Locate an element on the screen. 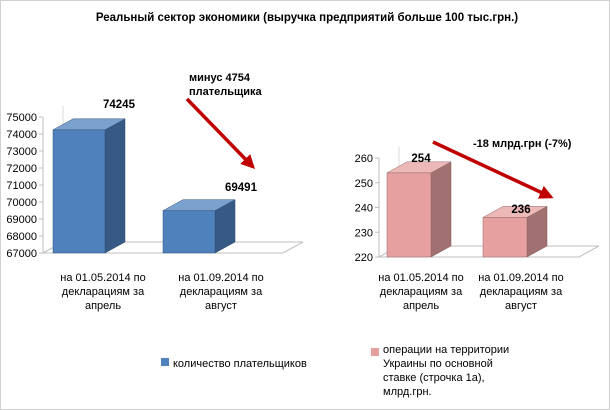  chart2-x-tick-label: на 01.09.2014 по декларациям за август is located at coordinates (520, 292).